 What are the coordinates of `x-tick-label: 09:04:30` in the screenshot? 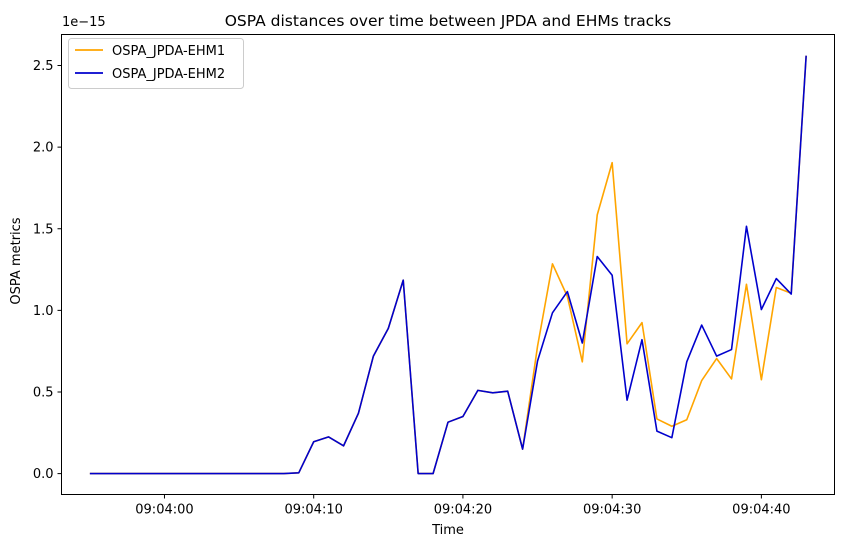 It's located at (612, 510).